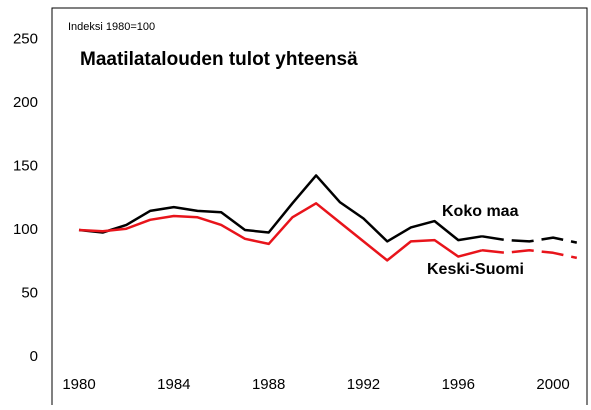  What do you see at coordinates (25, 166) in the screenshot?
I see `y-tick-label: 150` at bounding box center [25, 166].